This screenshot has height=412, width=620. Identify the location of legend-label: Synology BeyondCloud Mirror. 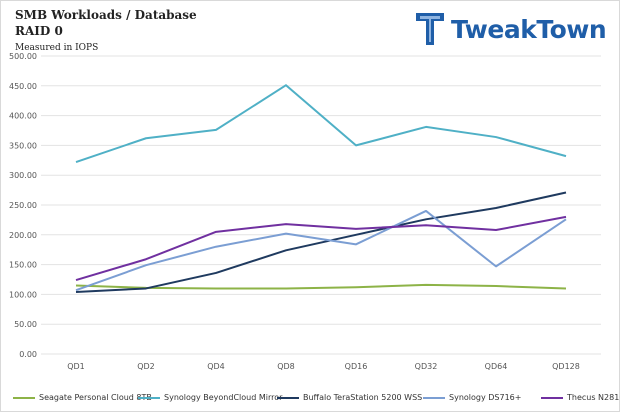
(223, 397).